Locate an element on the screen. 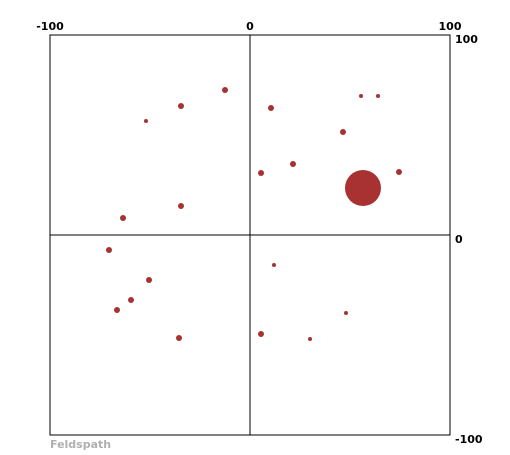 The height and width of the screenshot is (455, 510). x-tick-label-center: 0 is located at coordinates (250, 26).